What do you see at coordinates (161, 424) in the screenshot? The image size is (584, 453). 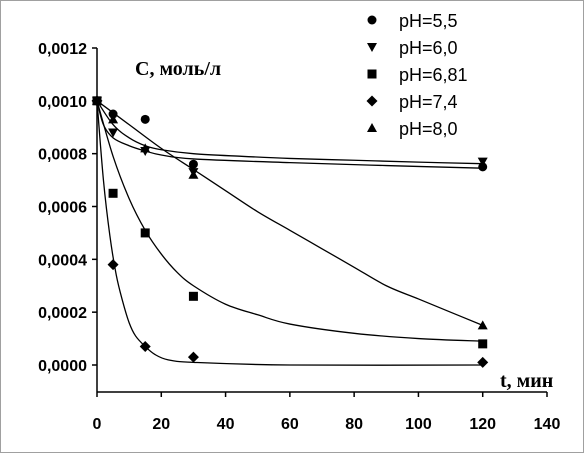 I see `x-tick-label: 20` at bounding box center [161, 424].